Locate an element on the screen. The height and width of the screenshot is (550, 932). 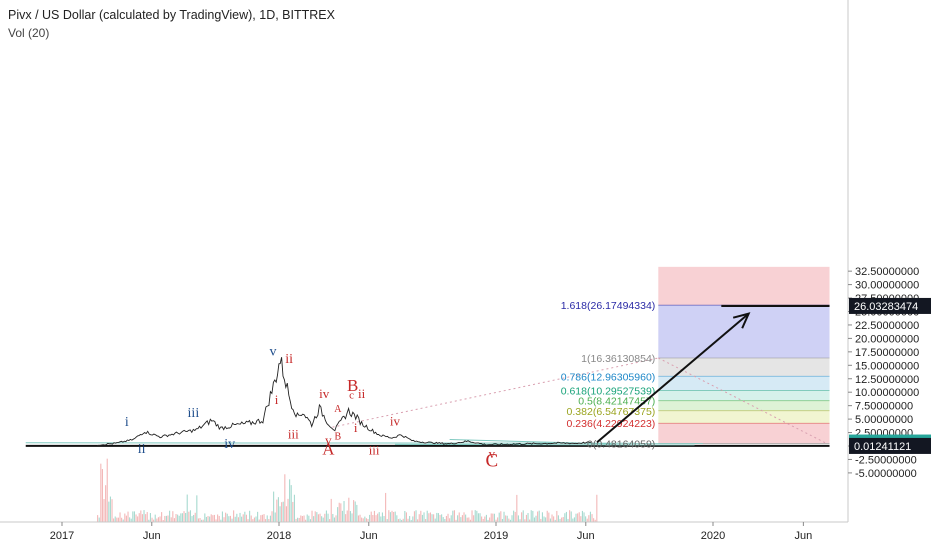
arrow-head is located at coordinates (741, 320).